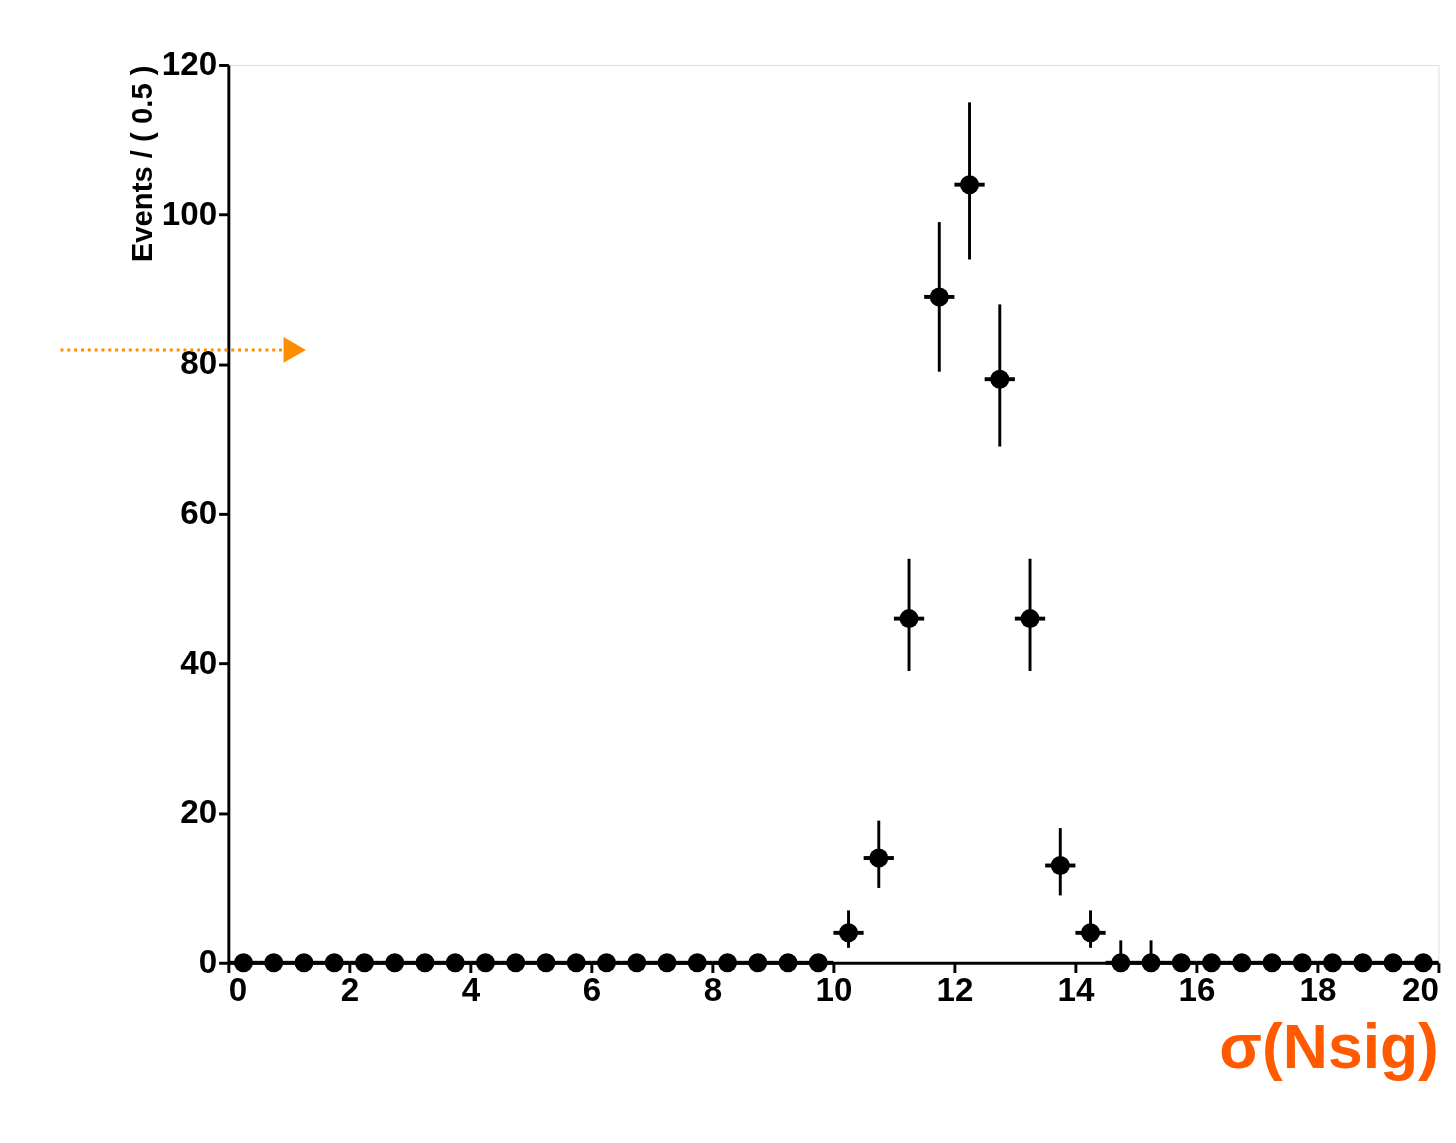 This screenshot has height=1143, width=1456. Describe the element at coordinates (238, 990) in the screenshot. I see `x-tick-label: 0` at that location.